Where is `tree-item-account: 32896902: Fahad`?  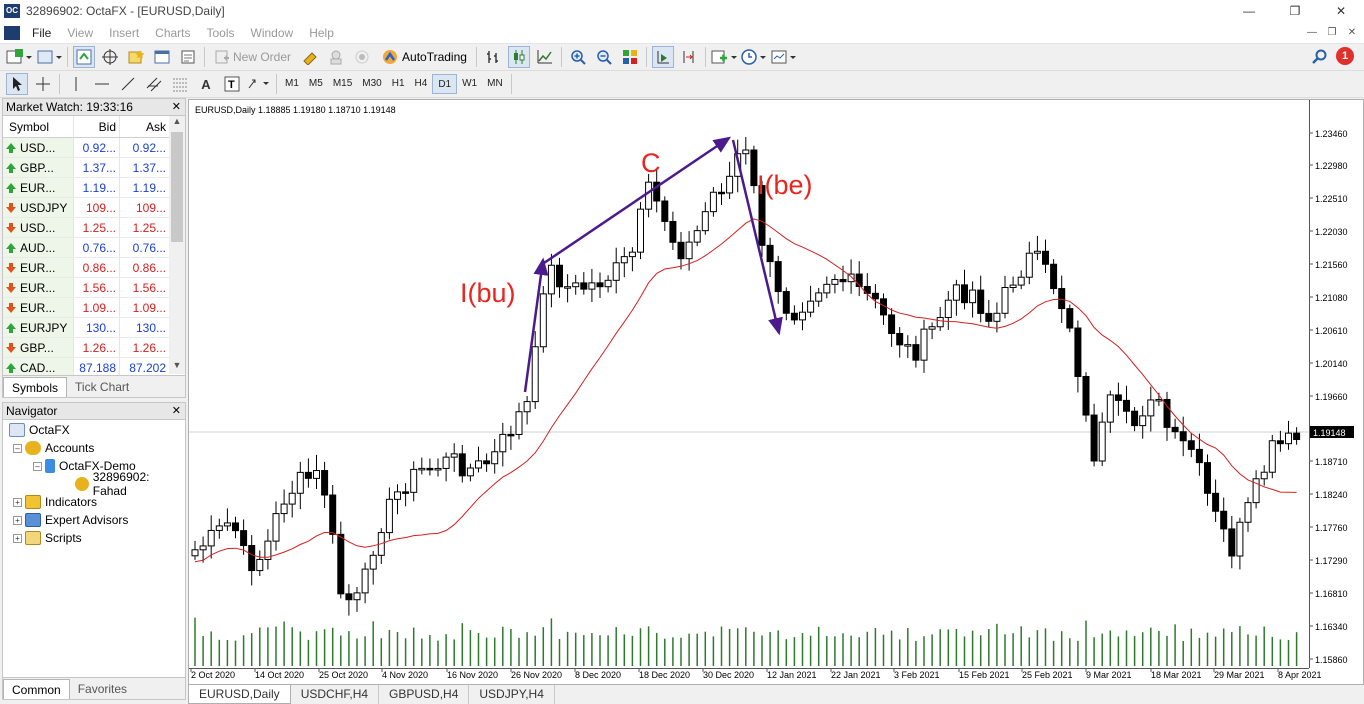 tree-item-account: 32896902: Fahad is located at coordinates (94, 484).